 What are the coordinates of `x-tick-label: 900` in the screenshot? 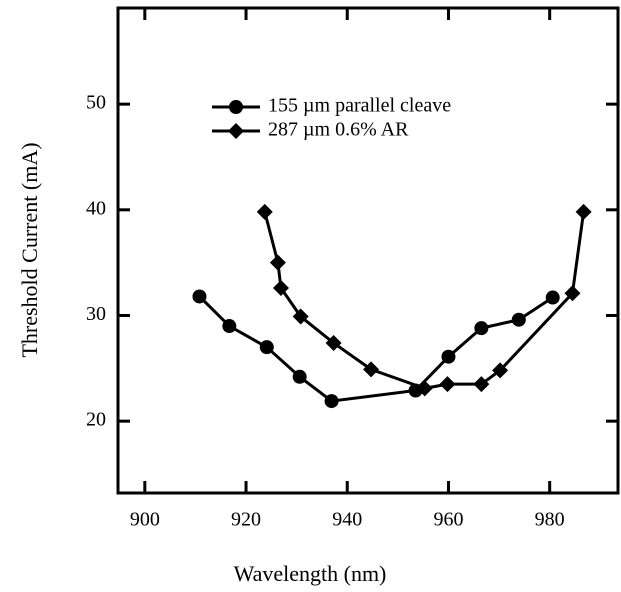 It's located at (145, 520).